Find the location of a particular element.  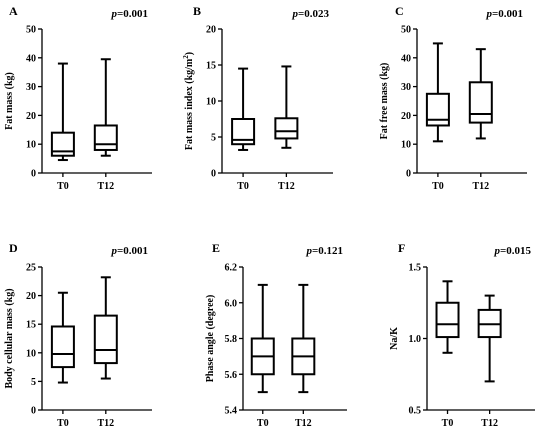

y-axis-label-text: Na/K is located at coordinates (394, 338).